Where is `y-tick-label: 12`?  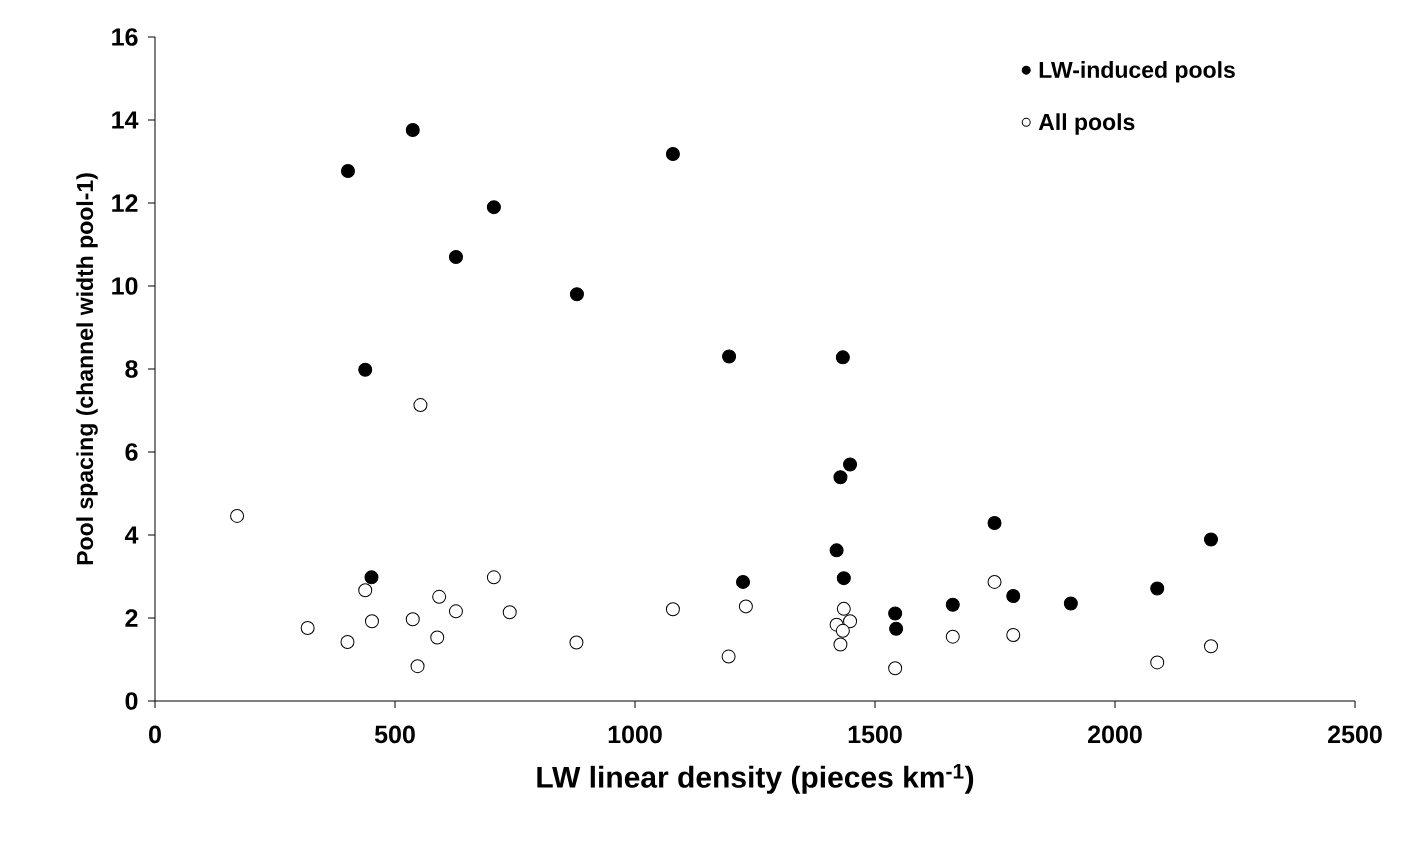 y-tick-label: 12 is located at coordinates (125, 203).